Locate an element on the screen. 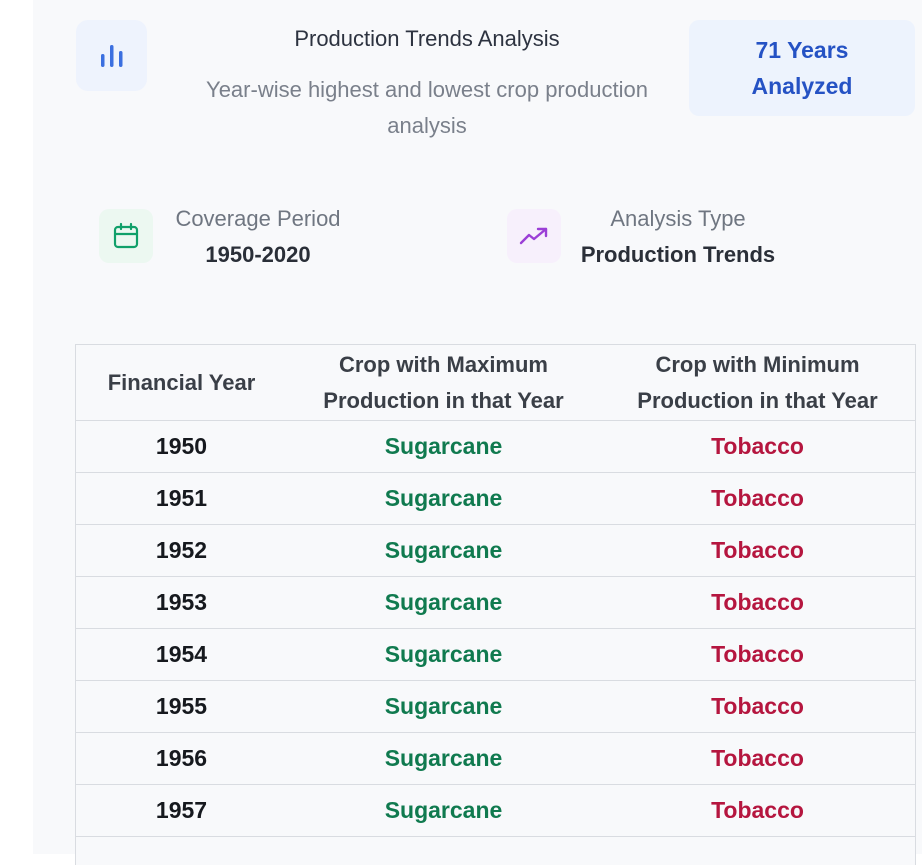 The height and width of the screenshot is (865, 922). table-row: 1956 Sugarcane Tobacco is located at coordinates (495, 759).